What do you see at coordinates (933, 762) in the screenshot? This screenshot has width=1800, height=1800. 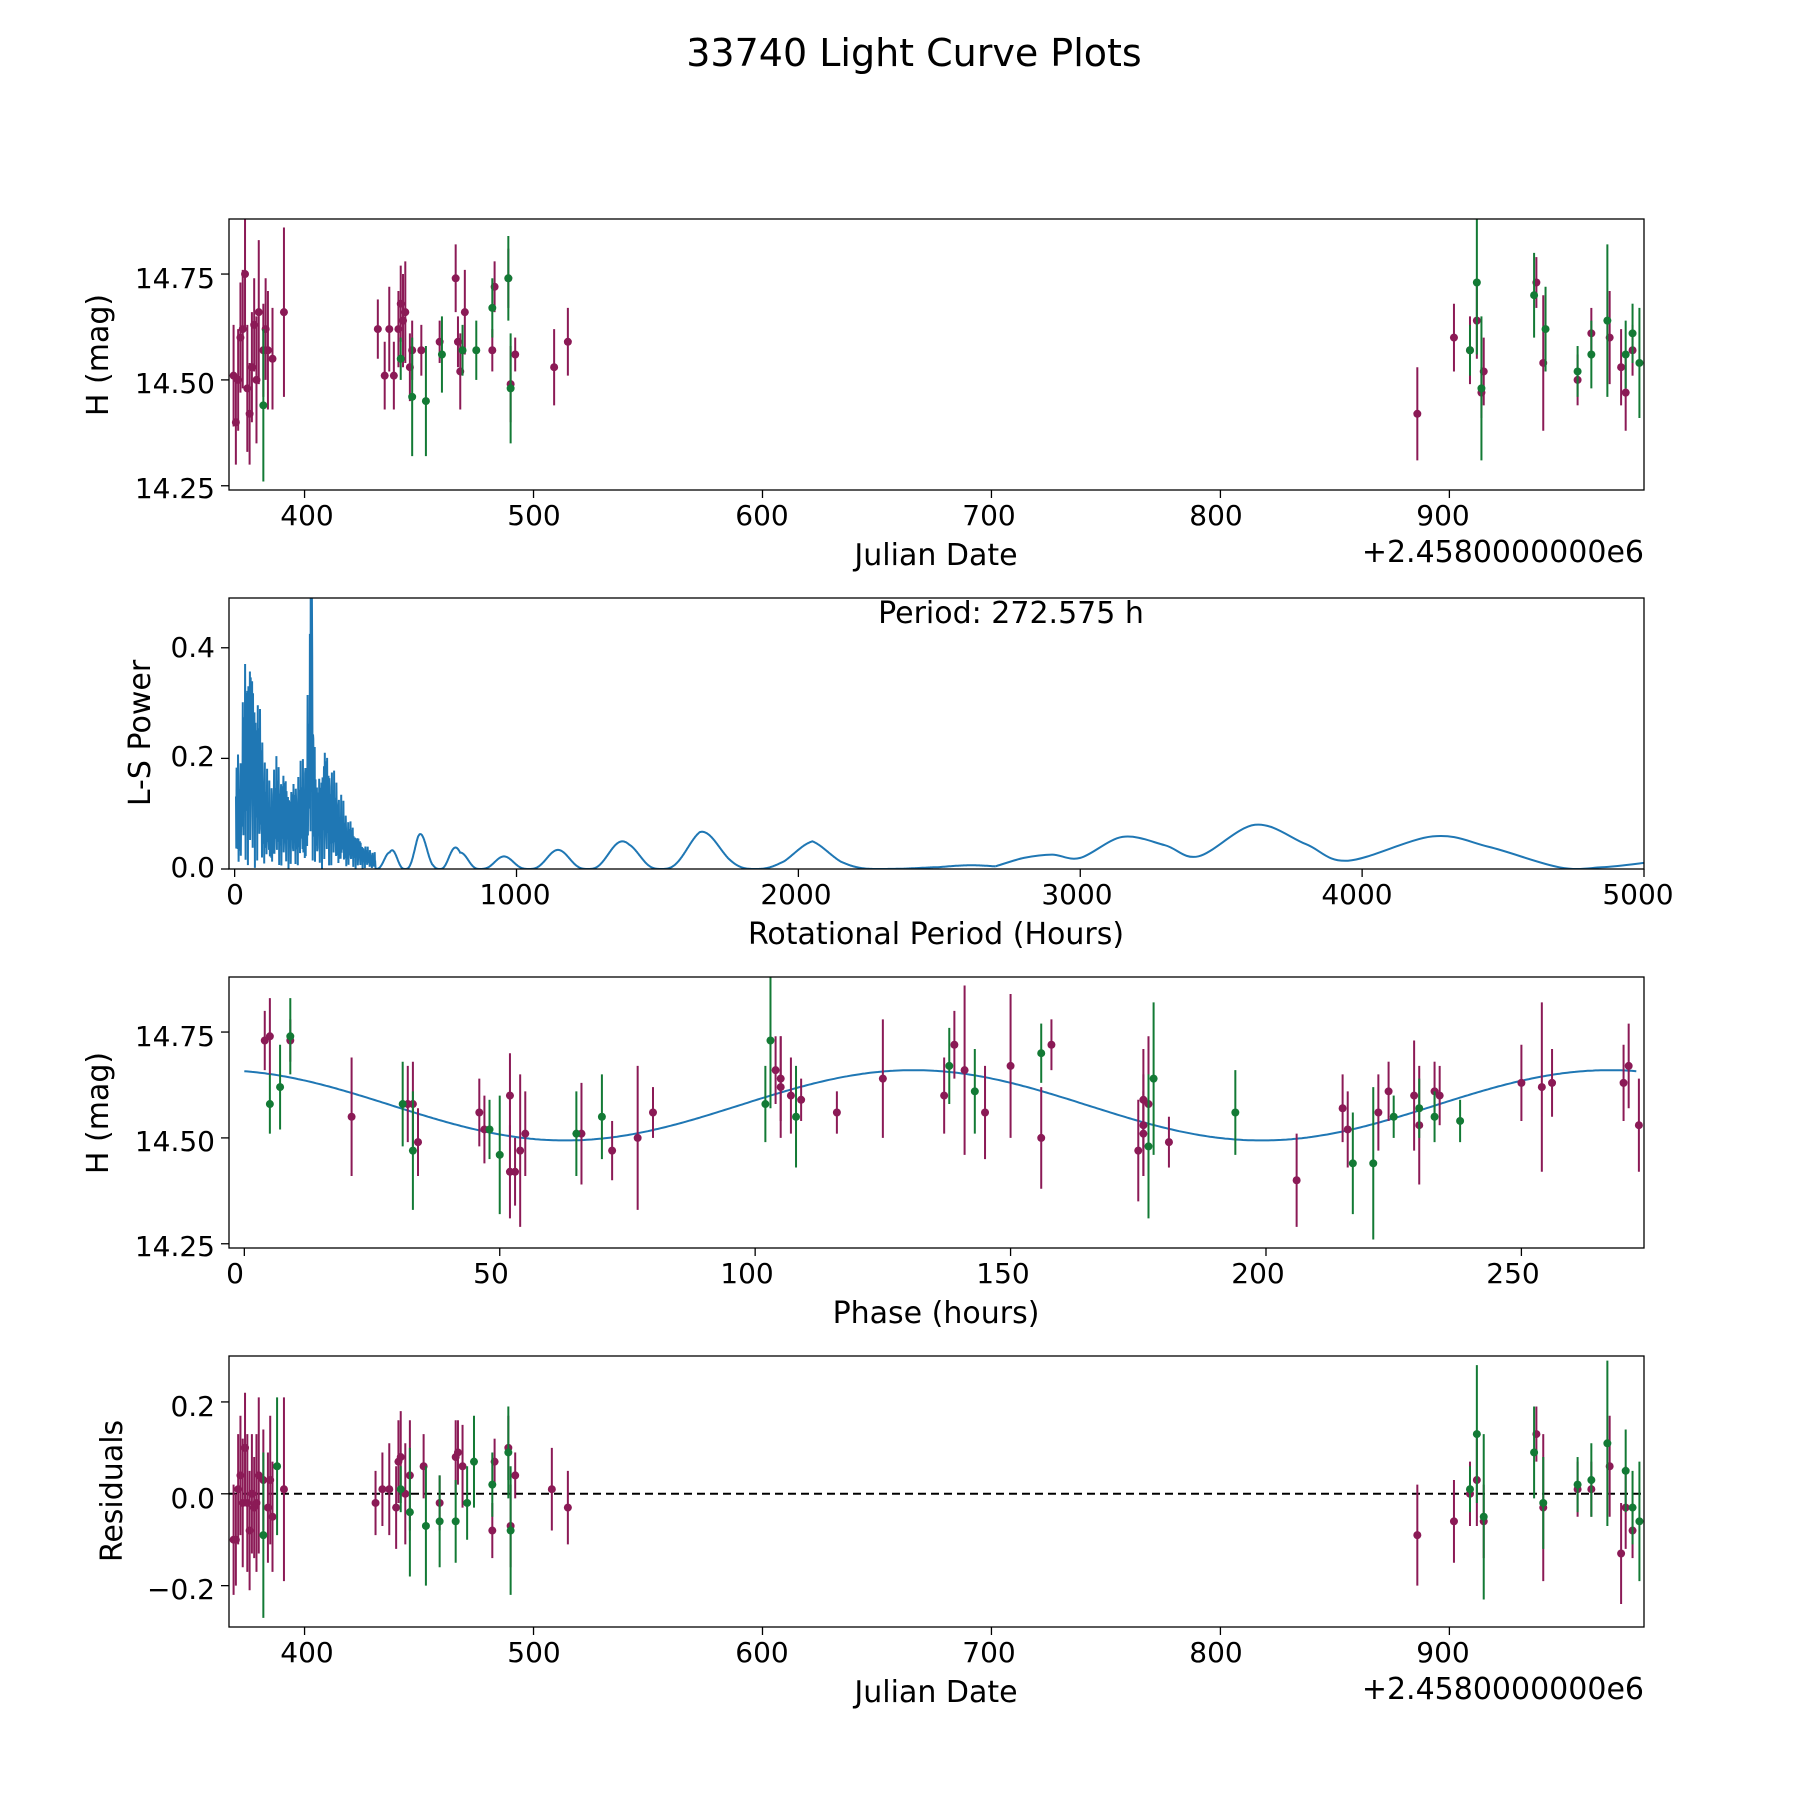 I see `periodogram-ticks` at bounding box center [933, 762].